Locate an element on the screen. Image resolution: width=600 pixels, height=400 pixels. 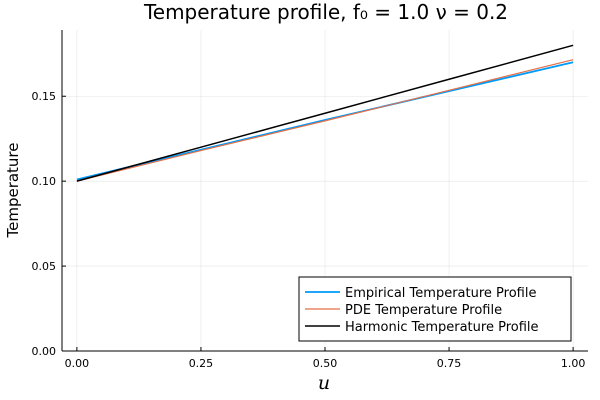
y-ticks: 0.00 0.05 0.10 0.15 is located at coordinates (49, 224).